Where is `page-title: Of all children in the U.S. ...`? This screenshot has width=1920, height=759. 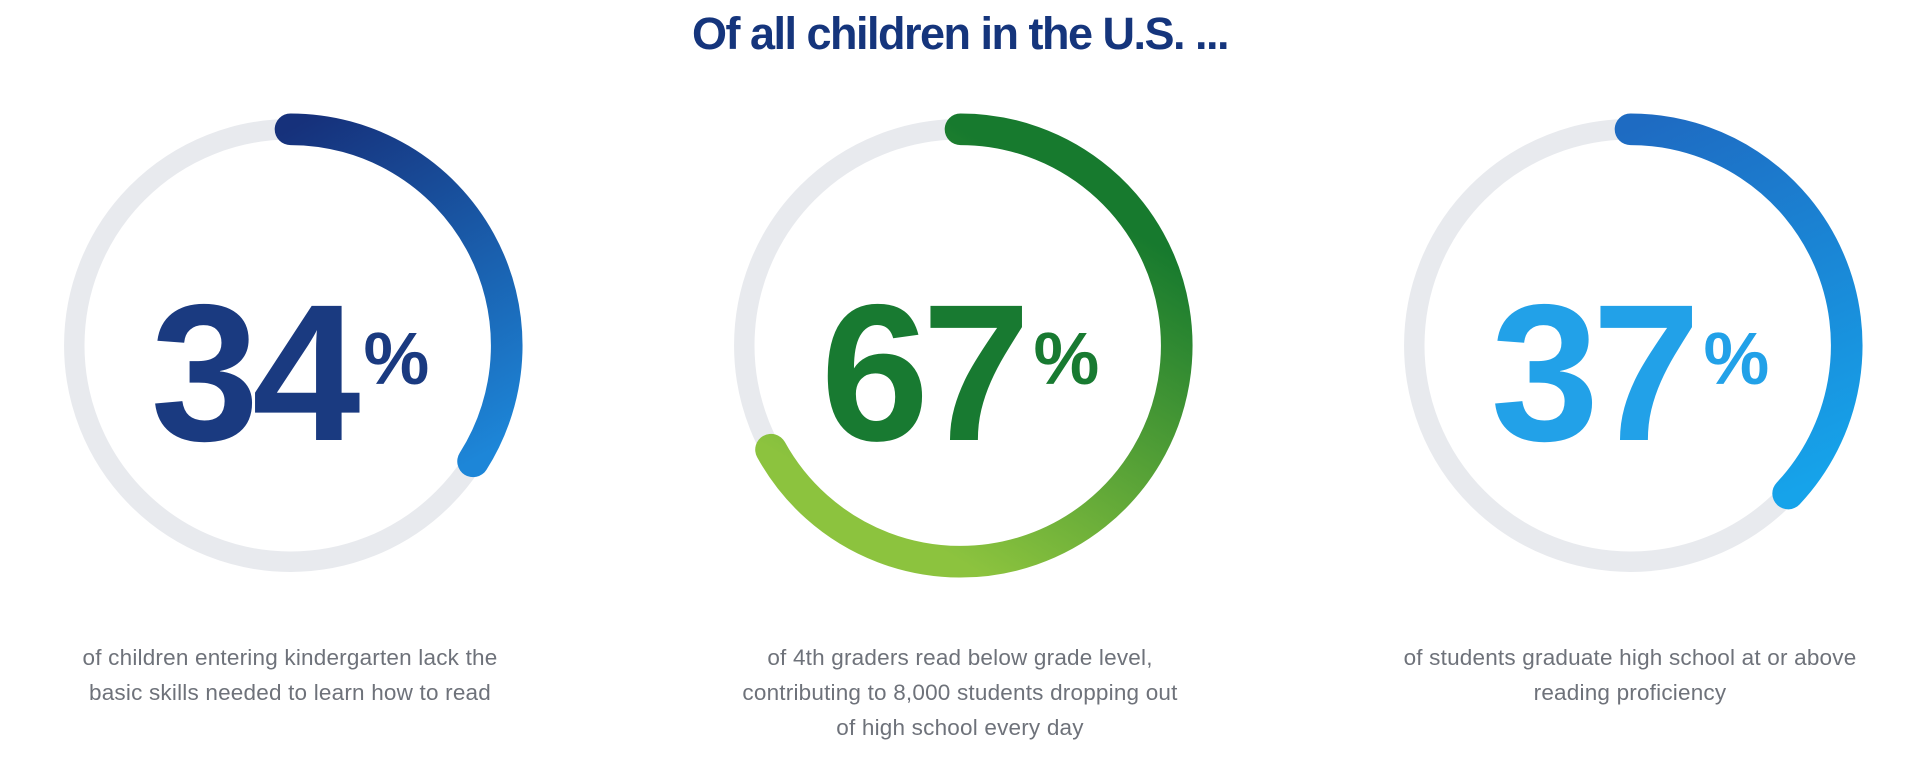
page-title: Of all children in the U.S. ... is located at coordinates (960, 33).